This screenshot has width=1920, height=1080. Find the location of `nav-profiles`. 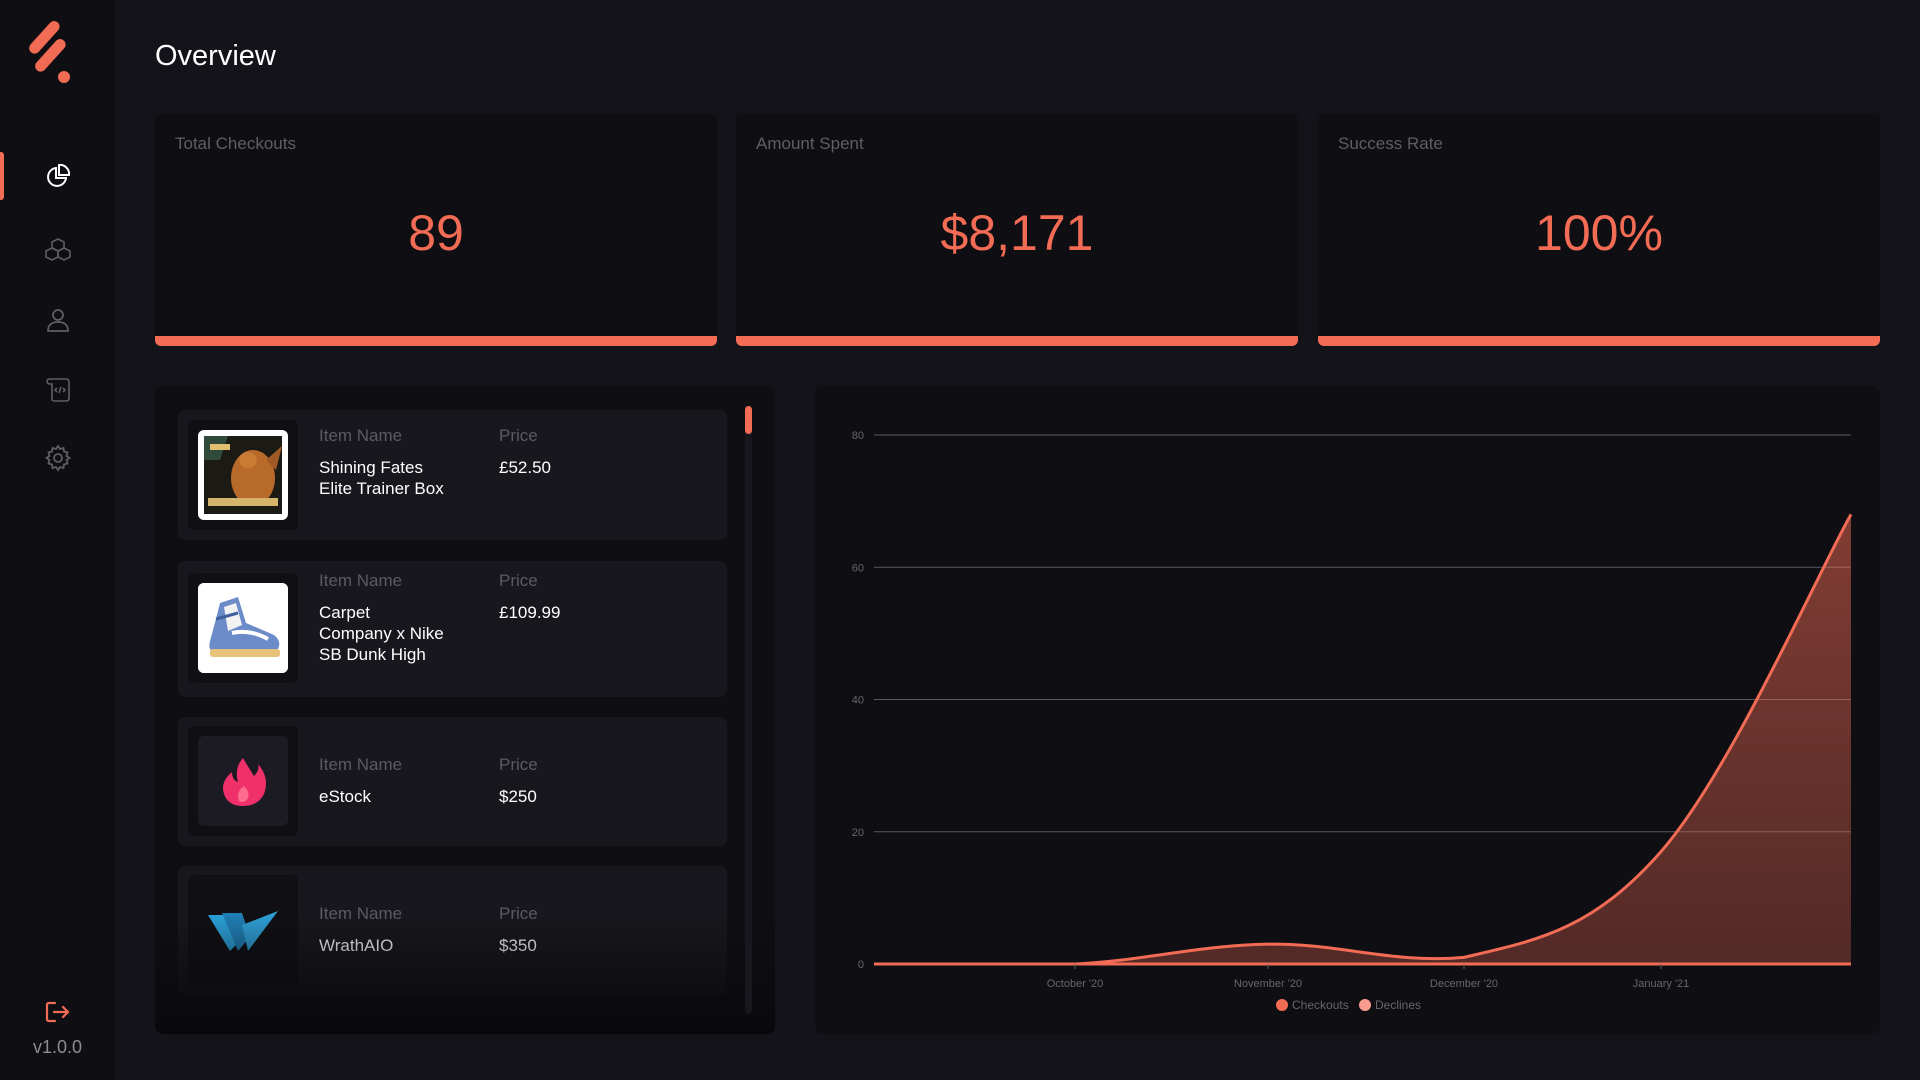

nav-profiles is located at coordinates (57, 320).